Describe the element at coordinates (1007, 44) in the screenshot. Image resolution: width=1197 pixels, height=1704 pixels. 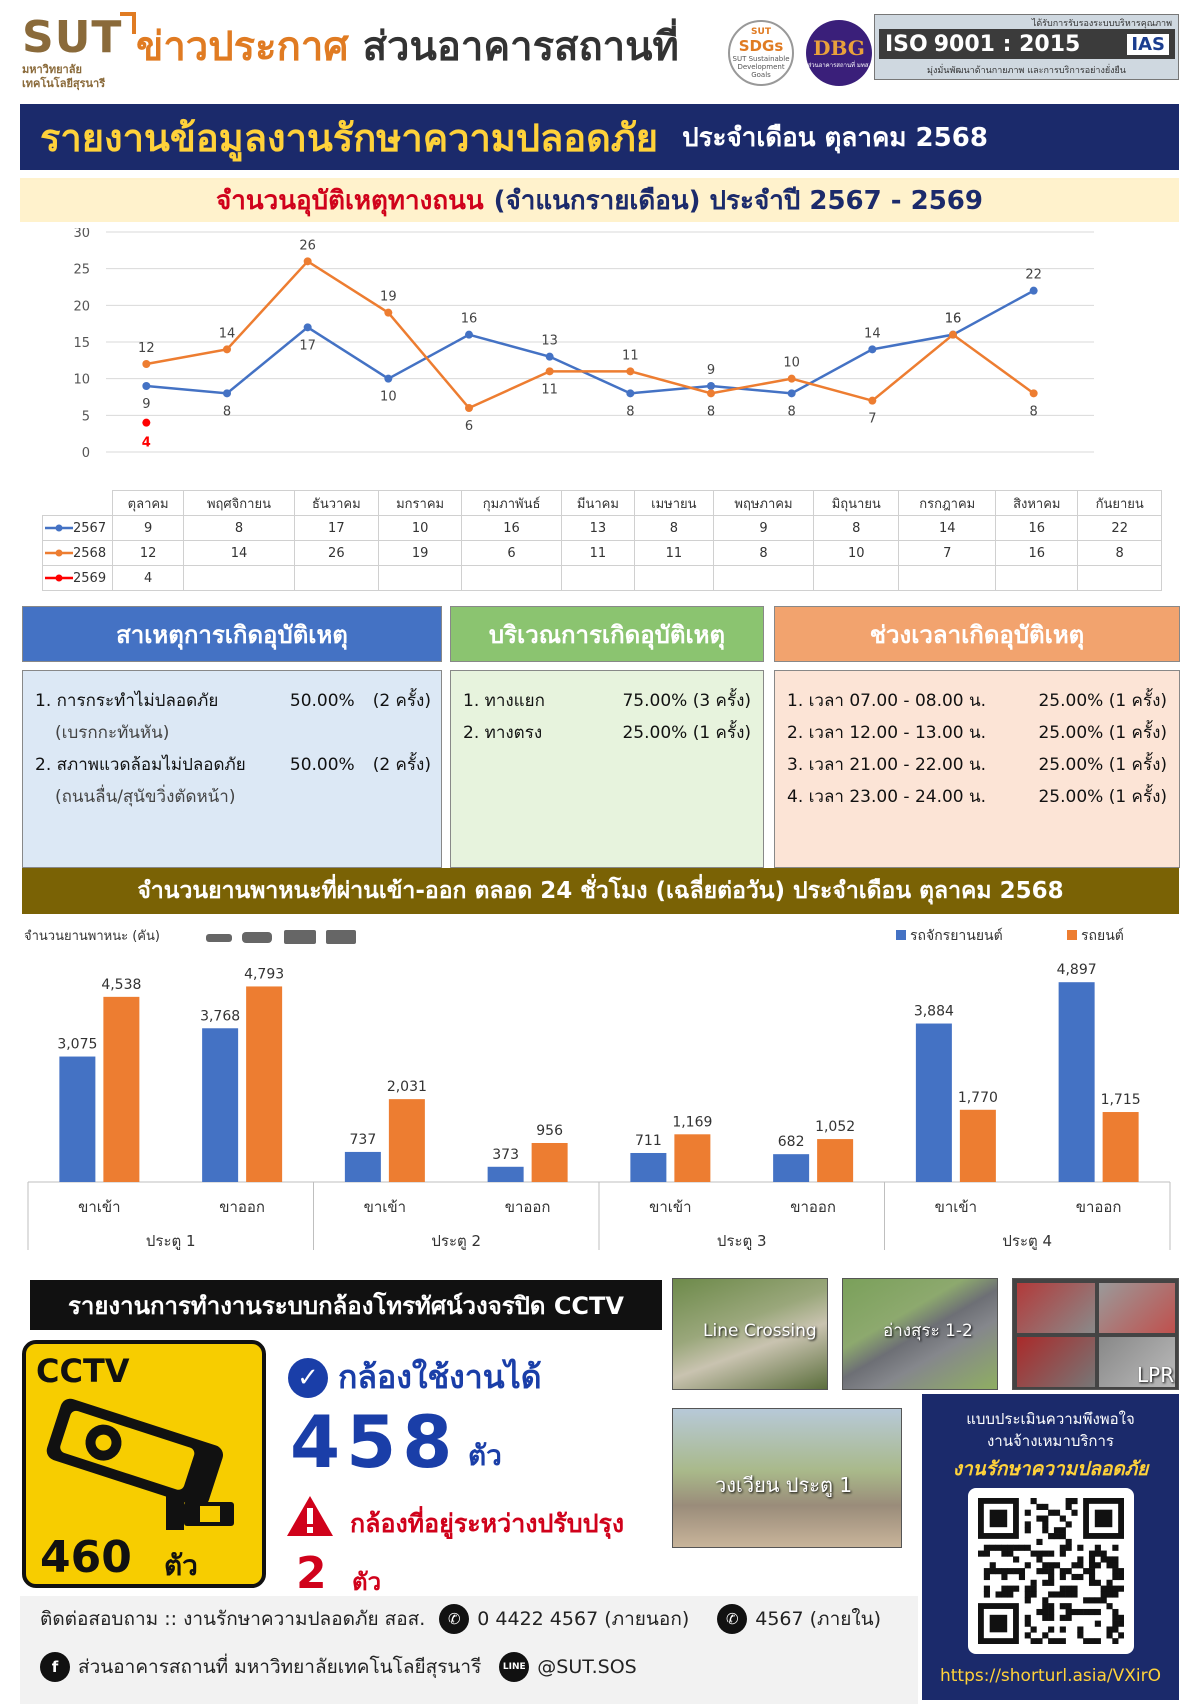
I see `iso-number: 9001 : 2015` at that location.